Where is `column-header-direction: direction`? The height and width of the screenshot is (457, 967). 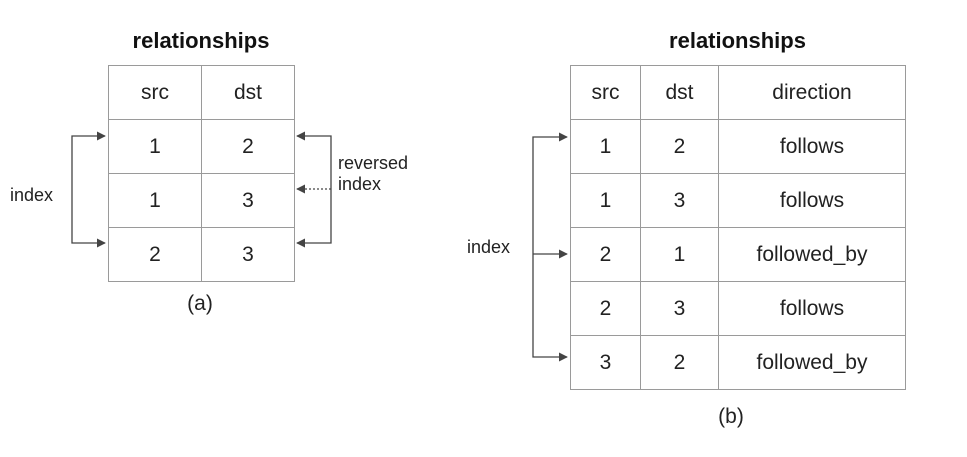
column-header-direction: direction is located at coordinates (812, 92).